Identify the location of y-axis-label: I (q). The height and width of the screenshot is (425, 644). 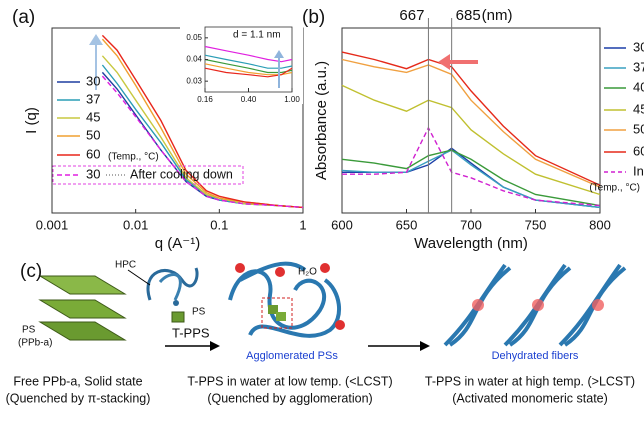
(31, 120).